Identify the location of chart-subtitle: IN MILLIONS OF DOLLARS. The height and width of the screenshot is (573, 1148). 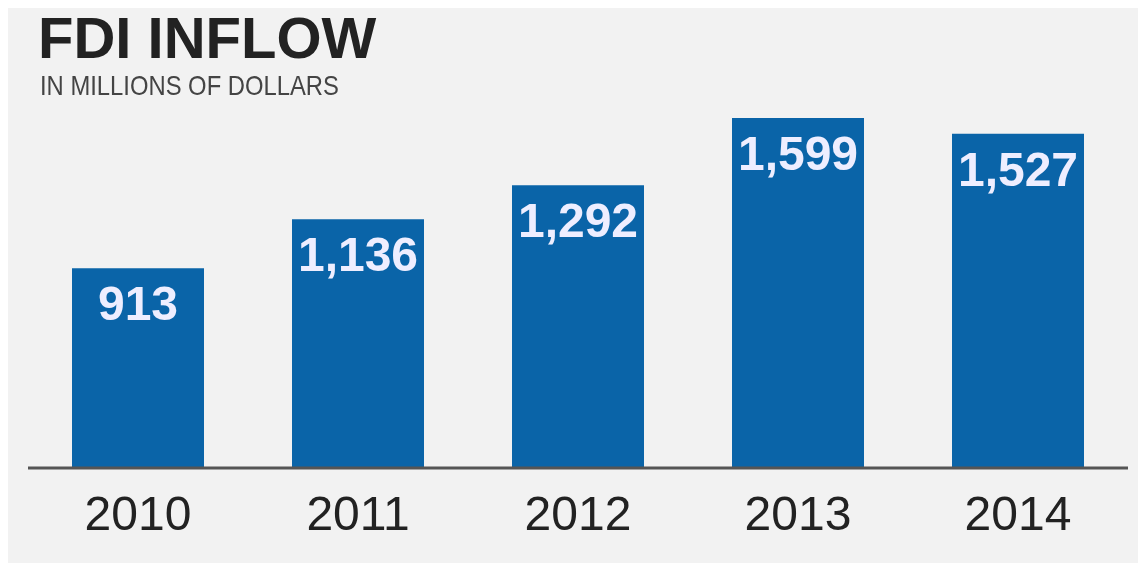
(189, 86).